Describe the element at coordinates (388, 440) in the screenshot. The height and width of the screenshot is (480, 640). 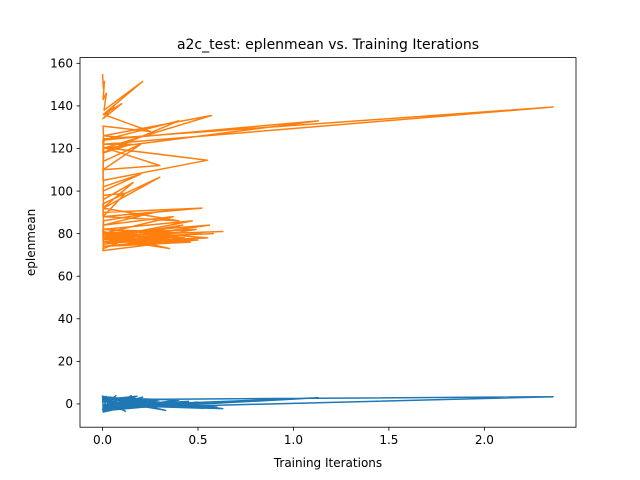
I see `x-tick-label: 1.5` at that location.